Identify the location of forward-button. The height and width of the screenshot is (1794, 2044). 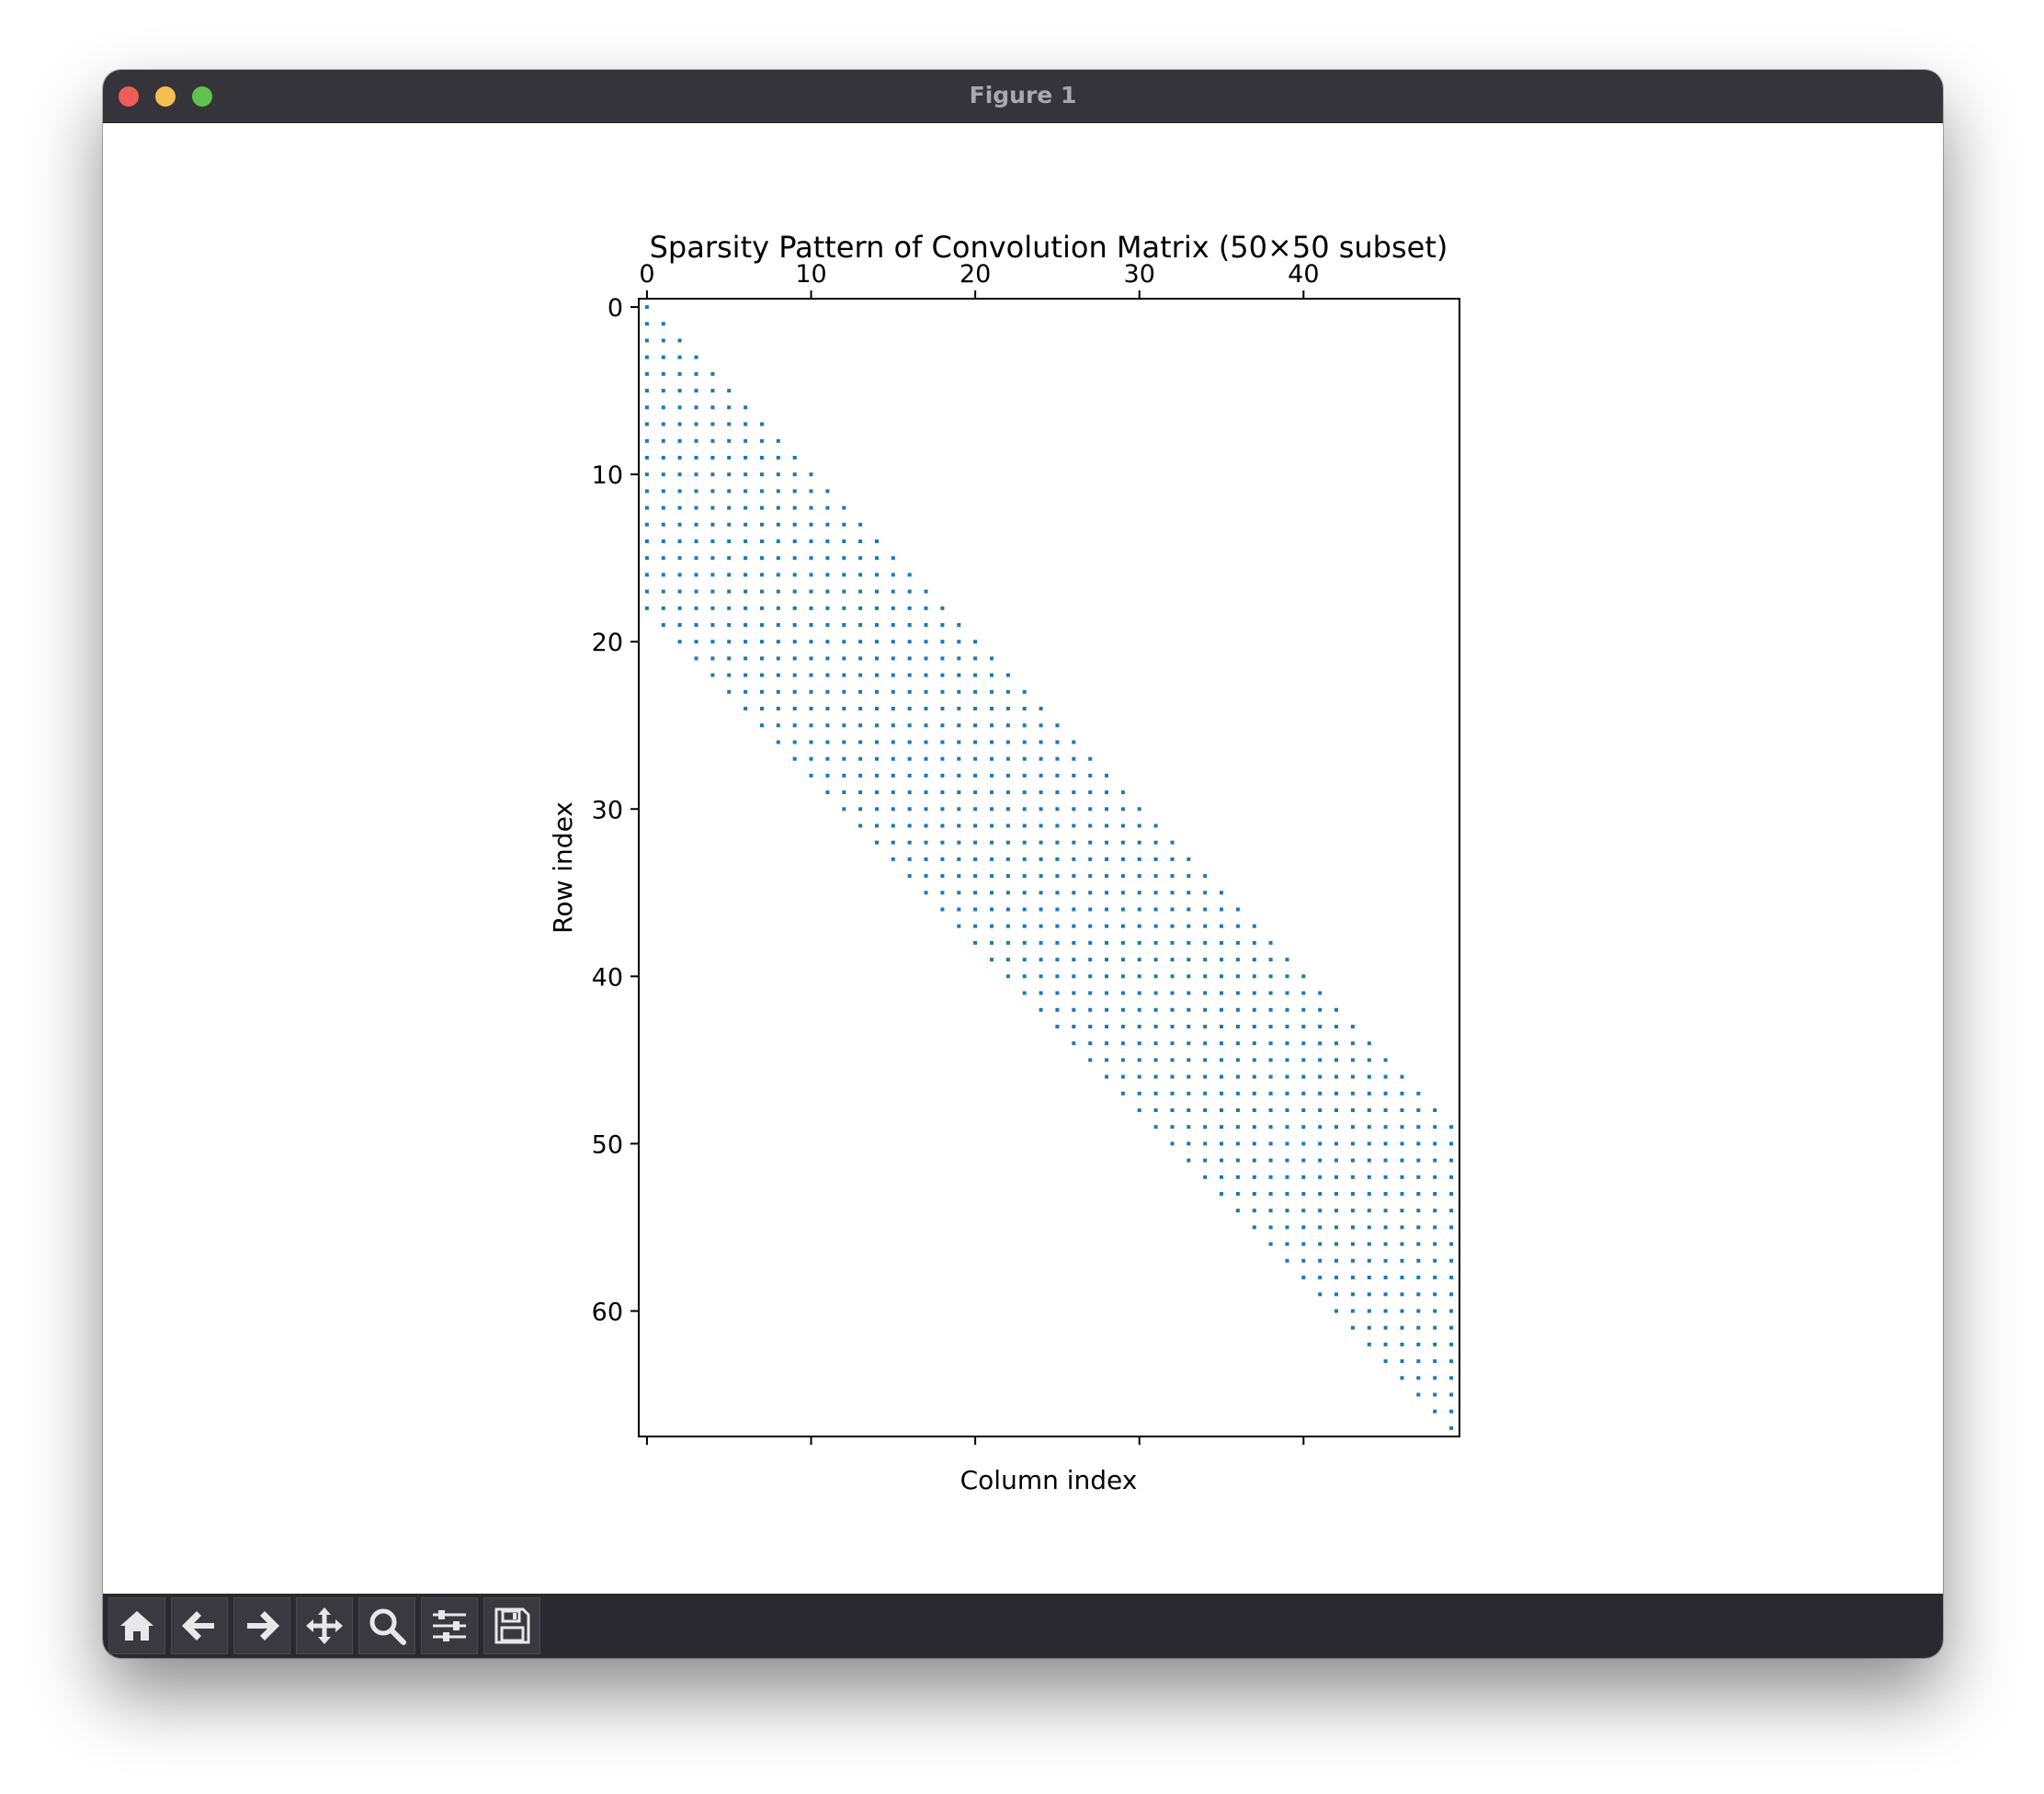
(261, 1625).